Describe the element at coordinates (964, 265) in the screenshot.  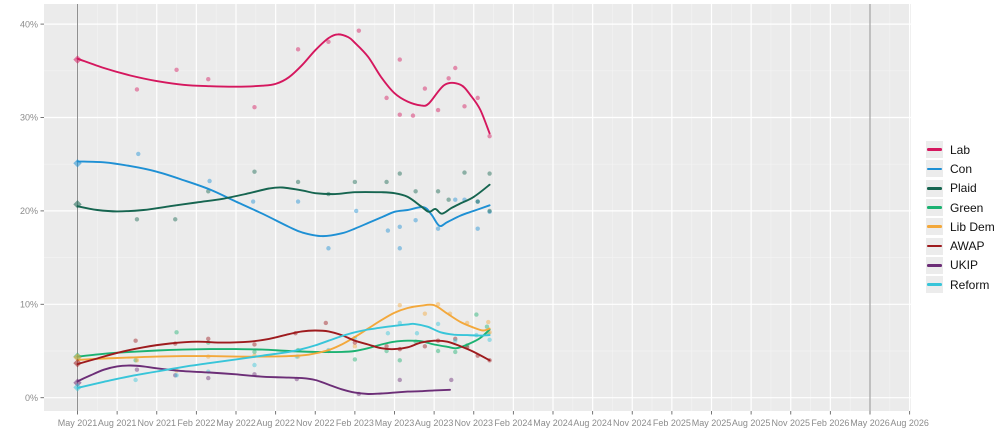
I see `legend-label-ukip: UKIP` at that location.